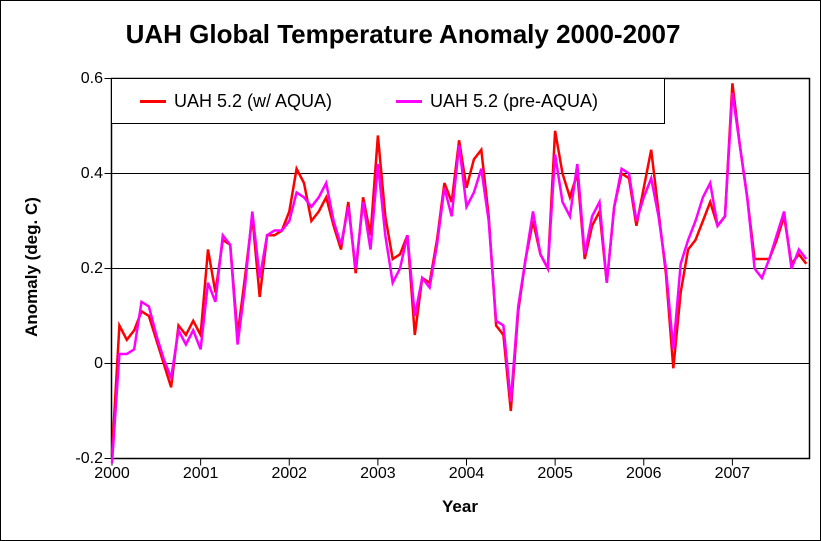 The image size is (821, 541). Describe the element at coordinates (555, 473) in the screenshot. I see `x-tick-label: 2005` at that location.